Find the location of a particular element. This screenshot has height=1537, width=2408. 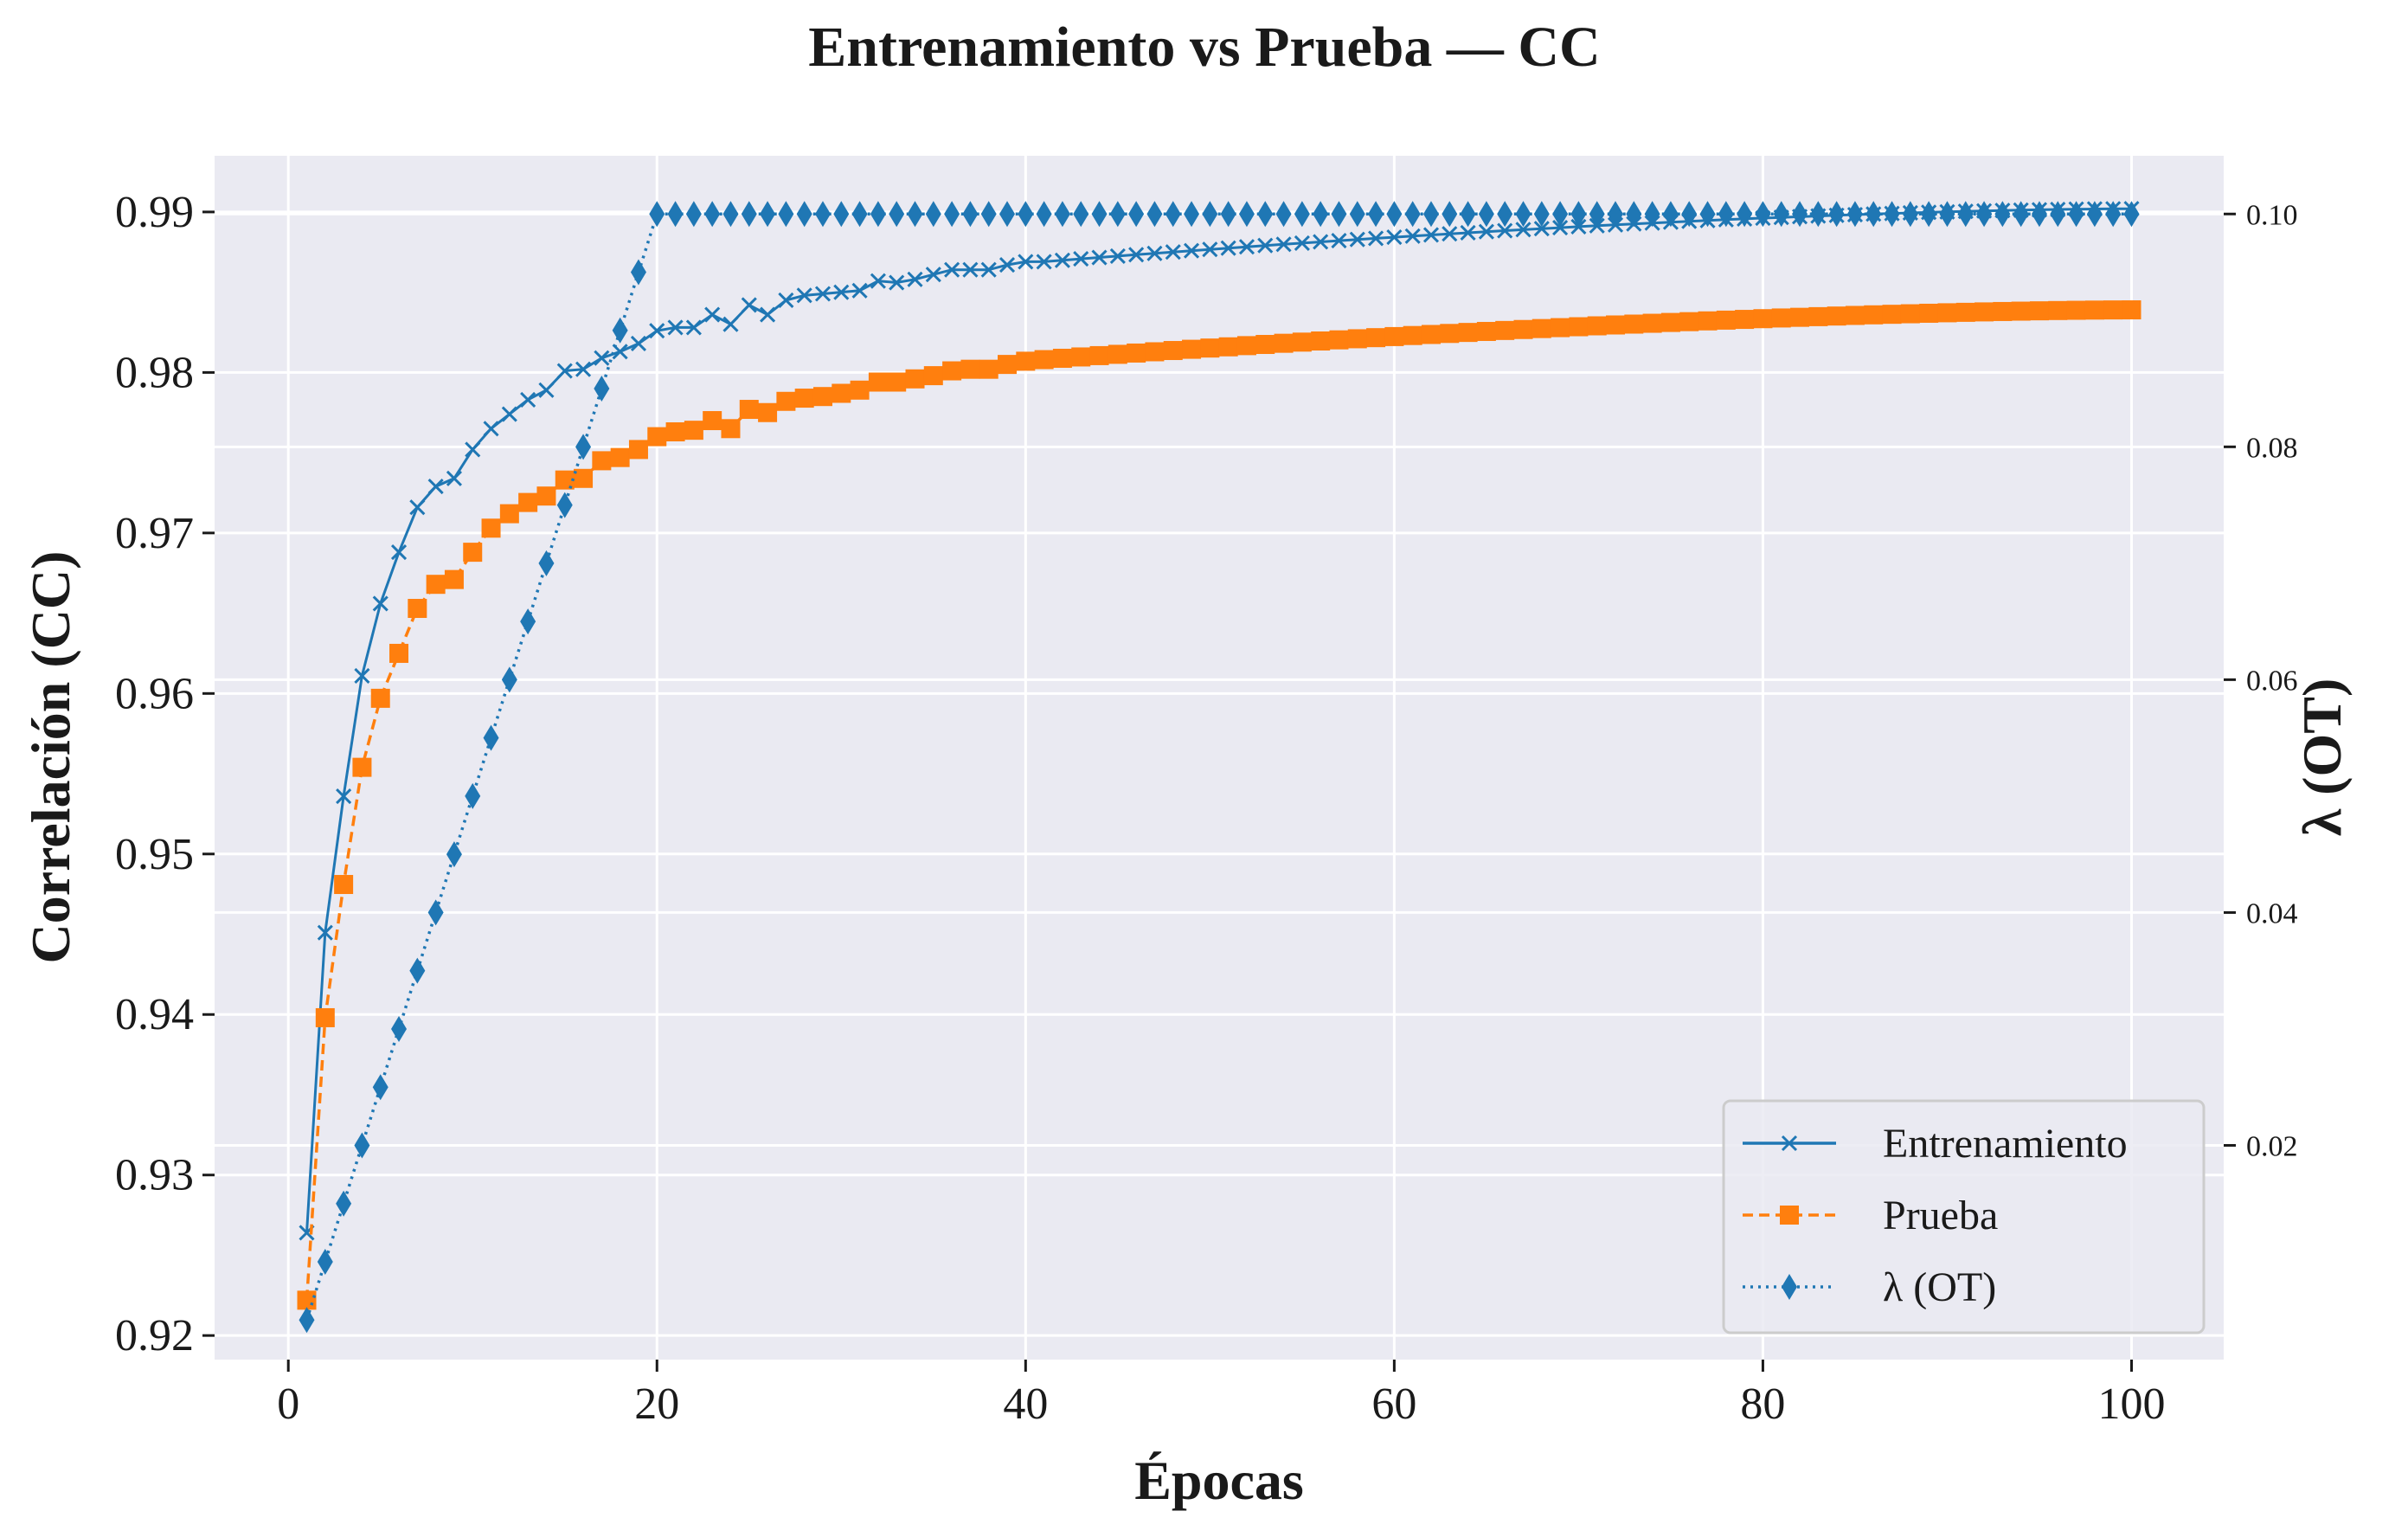

y-tick-label: 0.92 is located at coordinates (154, 1335).